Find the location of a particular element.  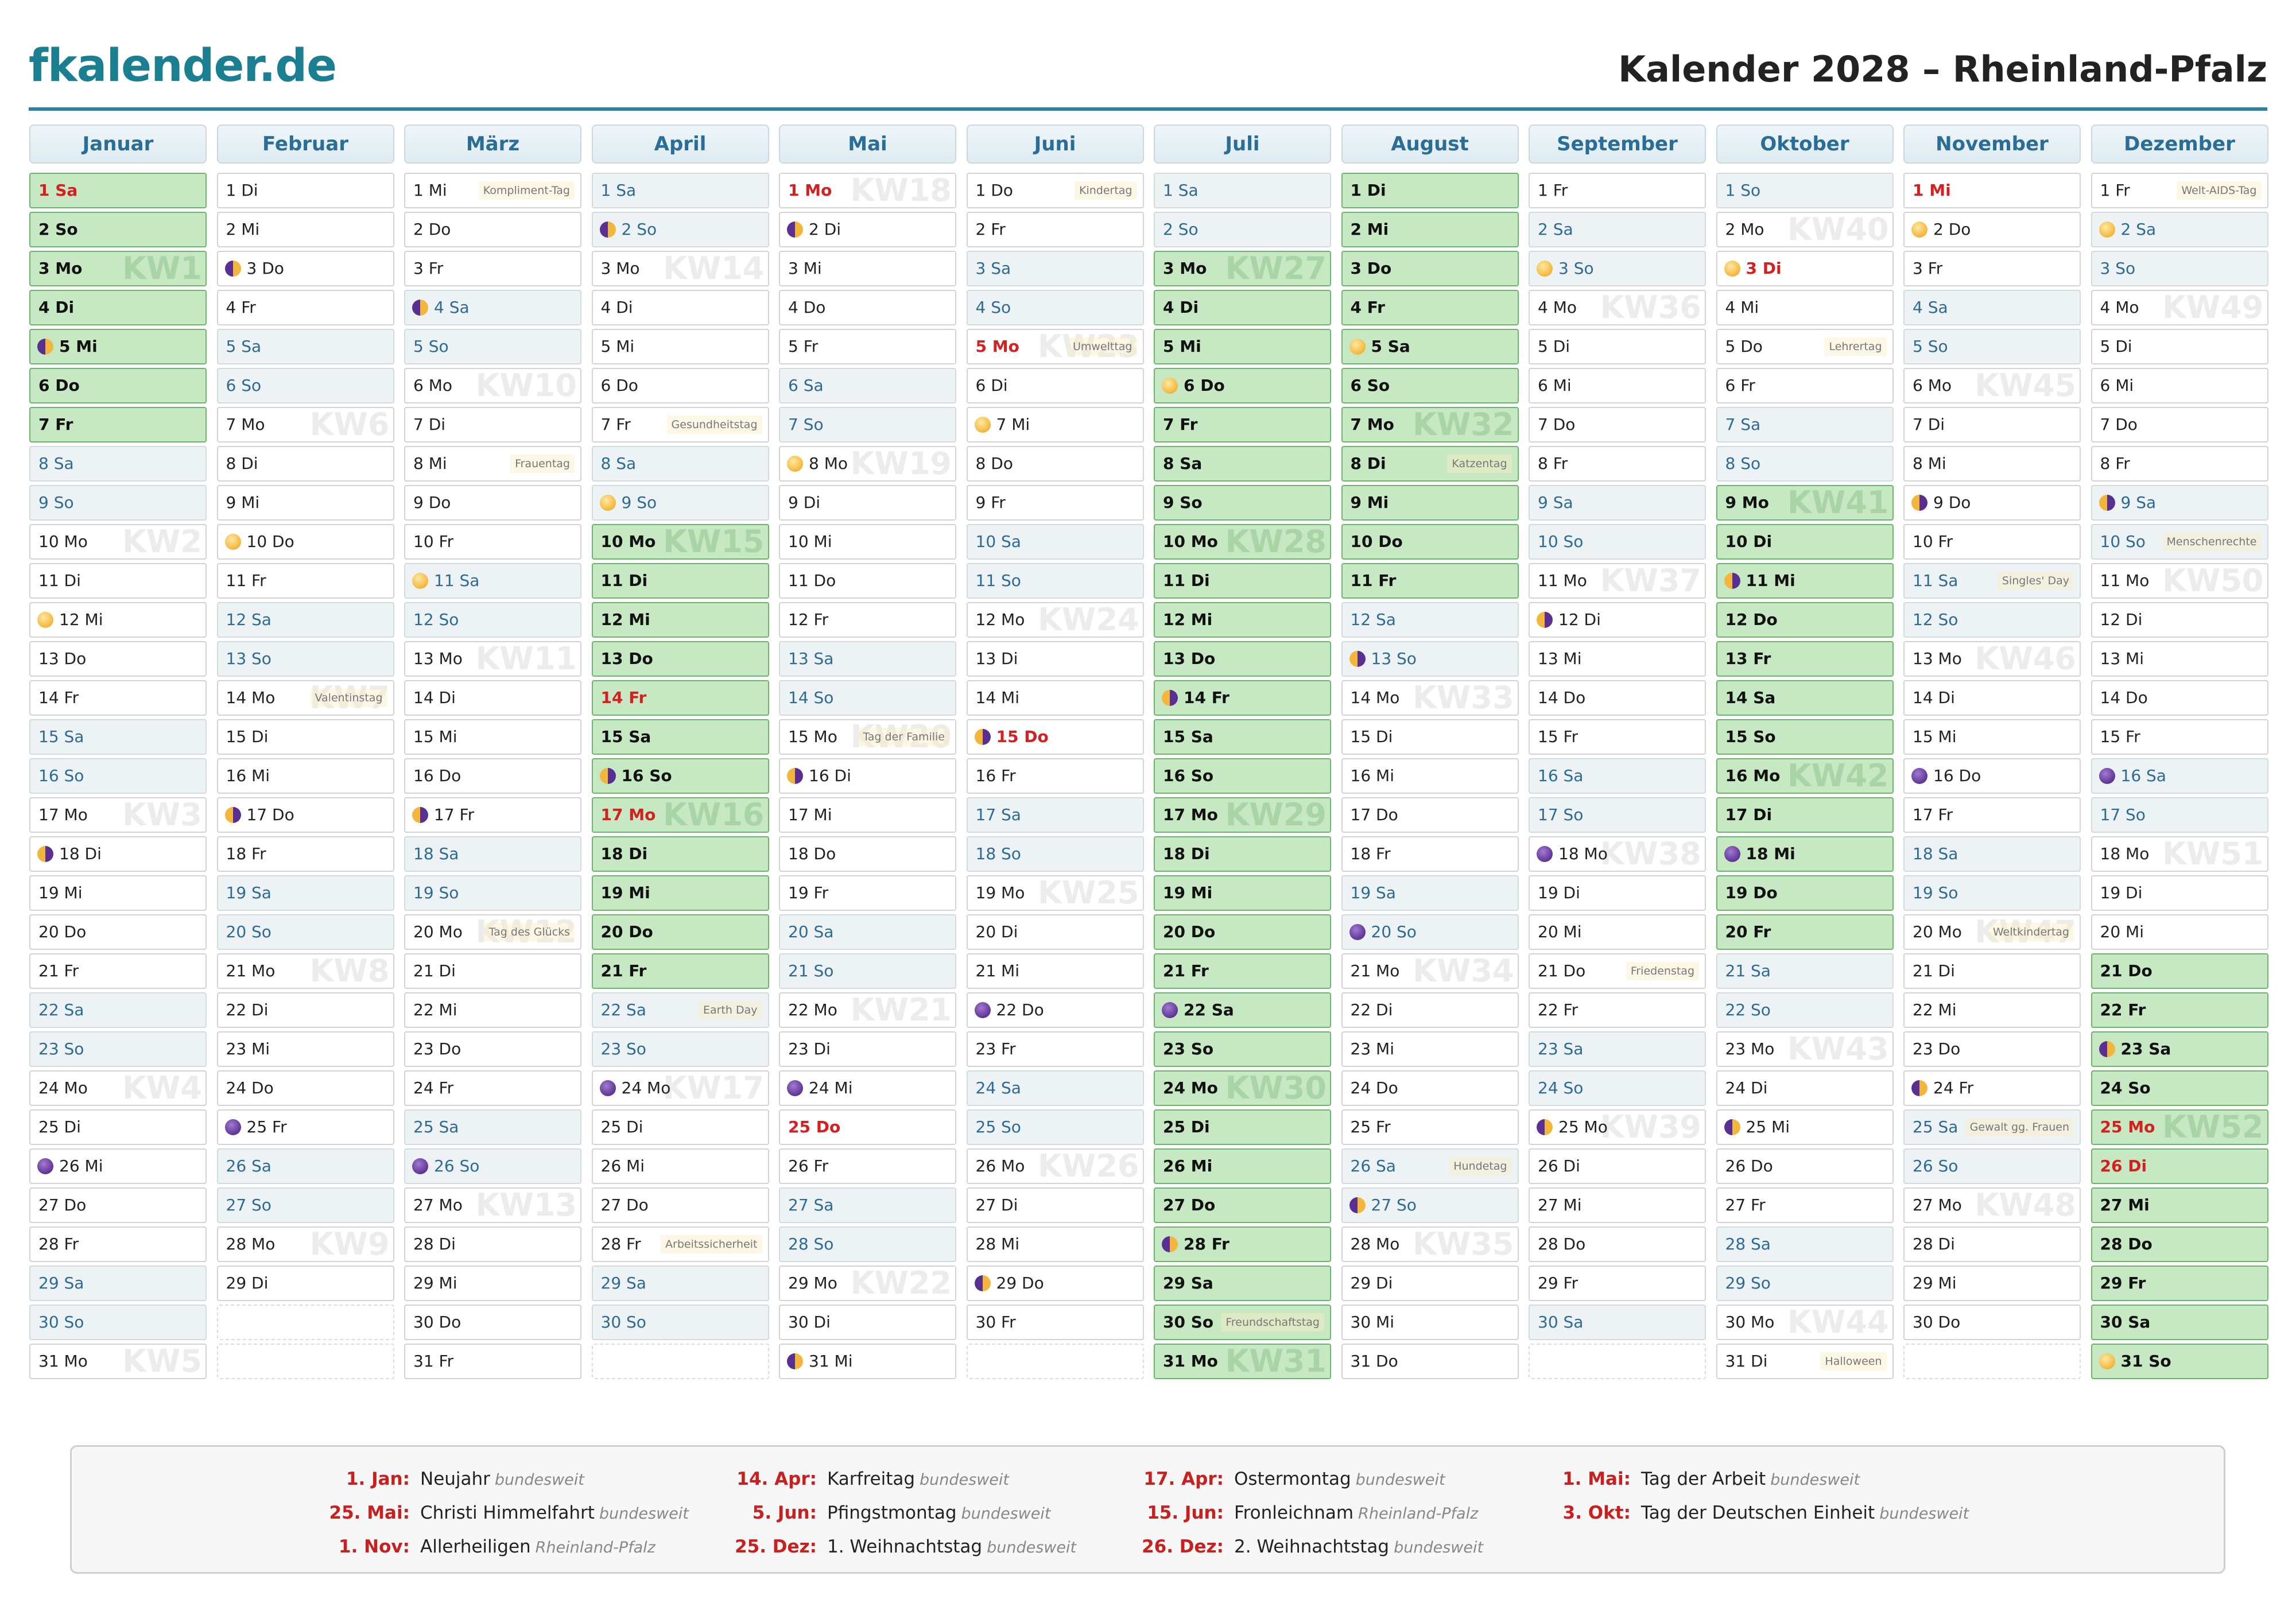

day-label: 15 Mi is located at coordinates (1935, 736).